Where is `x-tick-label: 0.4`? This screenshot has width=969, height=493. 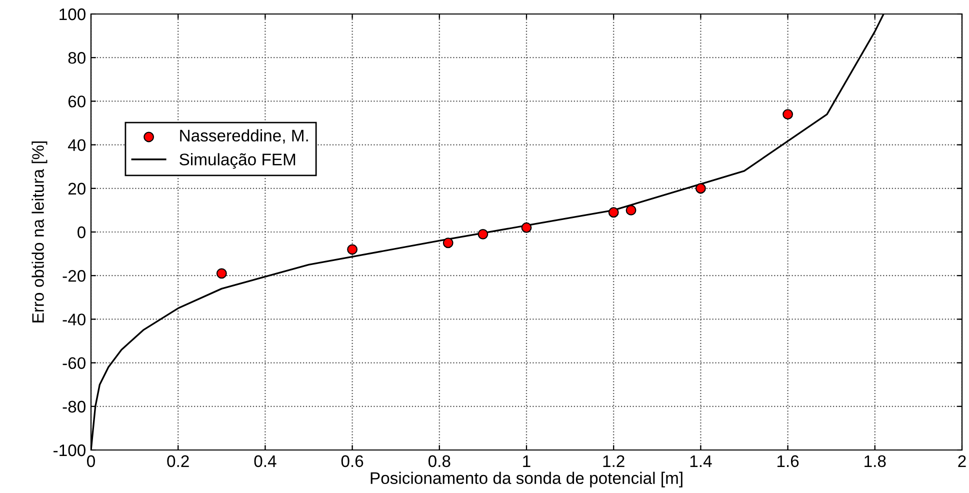 x-tick-label: 0.4 is located at coordinates (265, 461).